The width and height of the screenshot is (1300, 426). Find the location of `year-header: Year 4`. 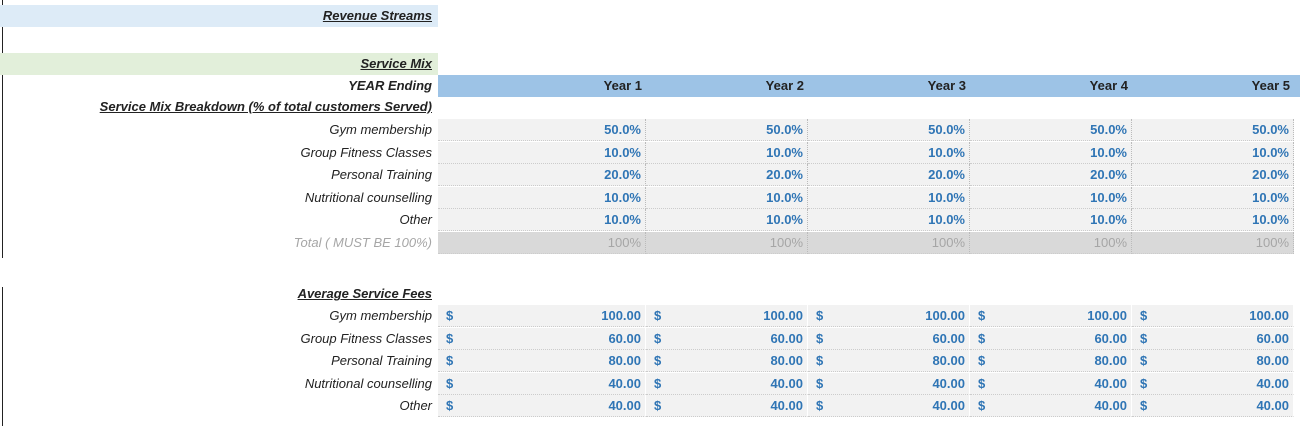

year-header: Year 4 is located at coordinates (1108, 85).